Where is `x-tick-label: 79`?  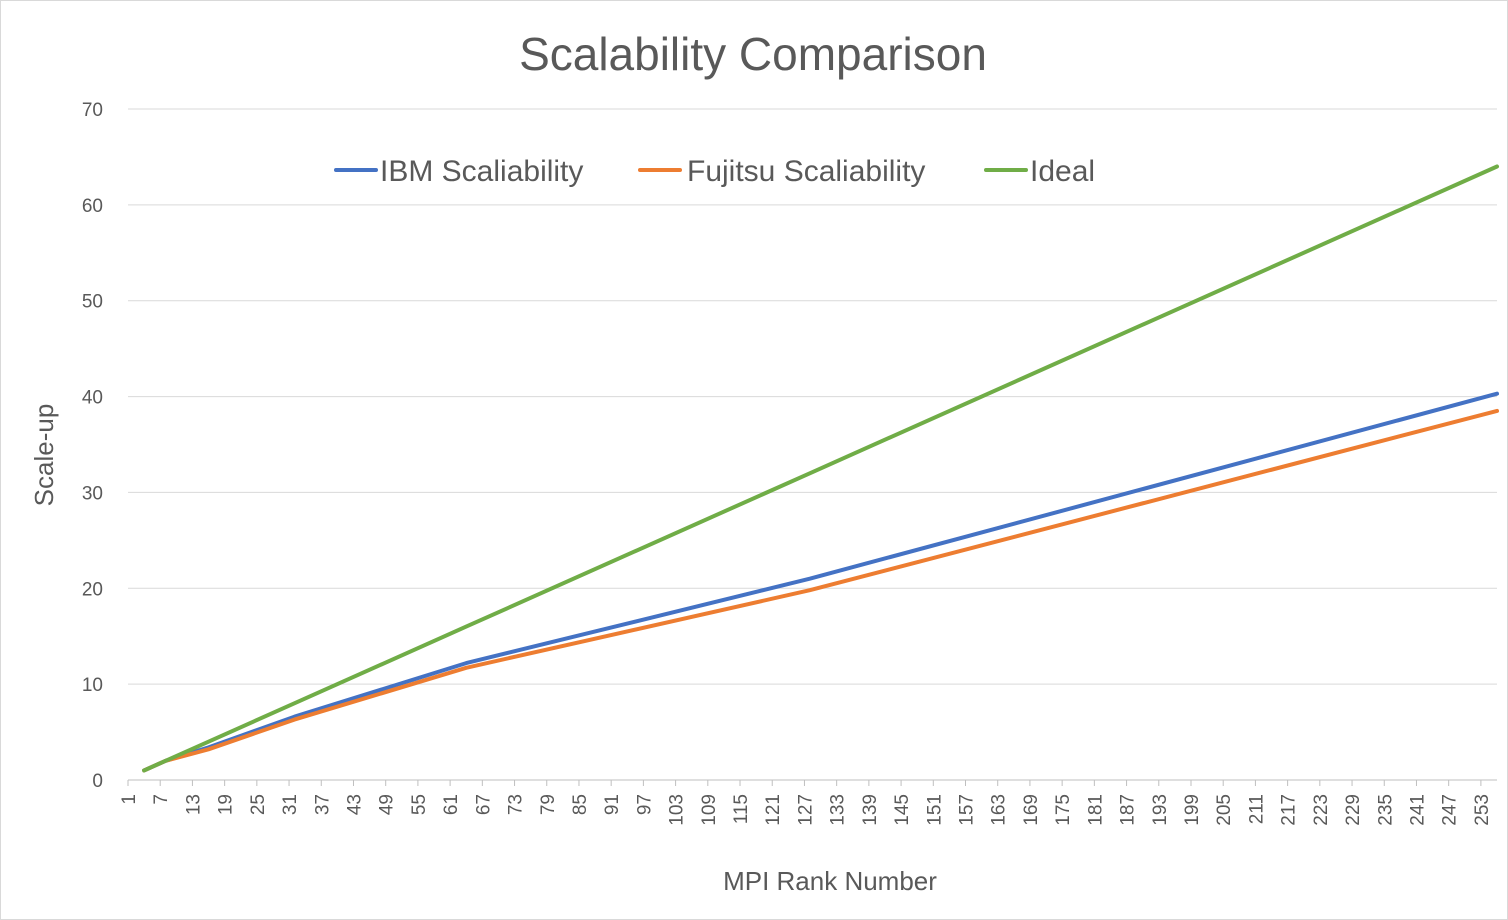 x-tick-label: 79 is located at coordinates (548, 804).